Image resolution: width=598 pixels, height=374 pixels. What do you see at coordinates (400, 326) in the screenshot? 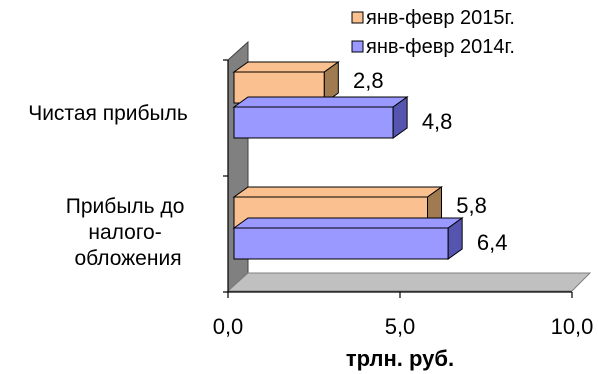
I see `x-tick-label: 5,0` at bounding box center [400, 326].